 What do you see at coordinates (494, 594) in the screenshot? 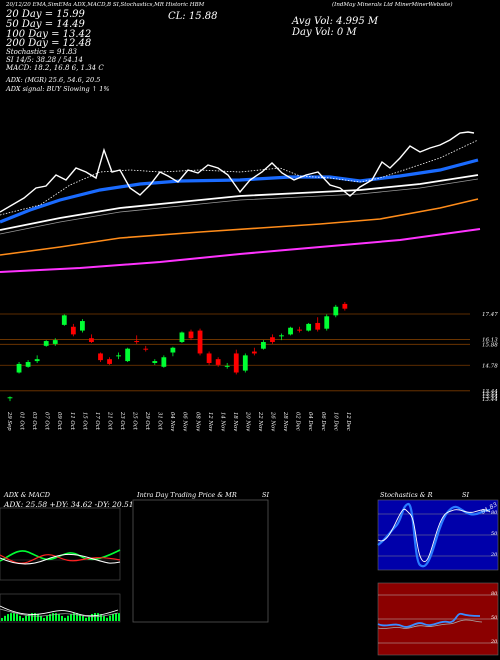
I see `si-tick-80: 80` at bounding box center [494, 594].